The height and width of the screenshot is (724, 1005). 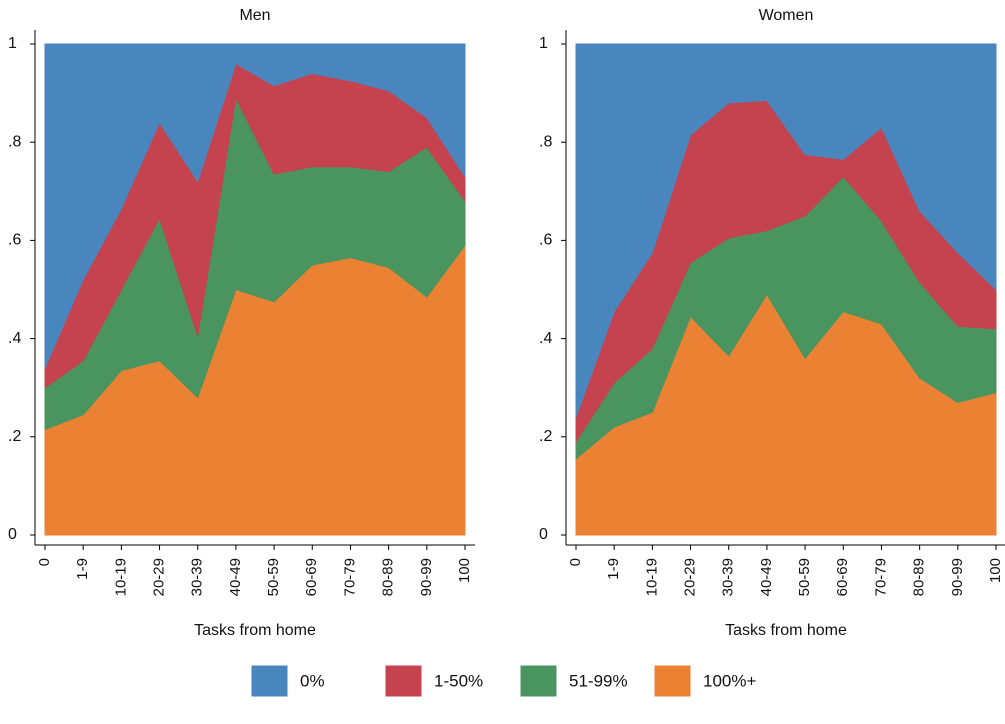 I want to click on chart-title: Women, so click(x=786, y=15).